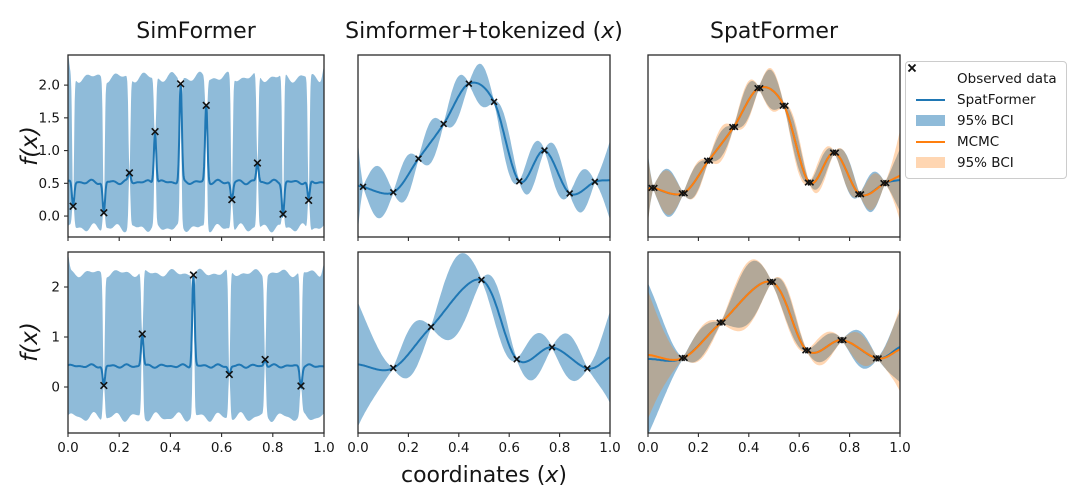  Describe the element at coordinates (30, 342) in the screenshot. I see `y-axis-label-row2: f(x)` at that location.